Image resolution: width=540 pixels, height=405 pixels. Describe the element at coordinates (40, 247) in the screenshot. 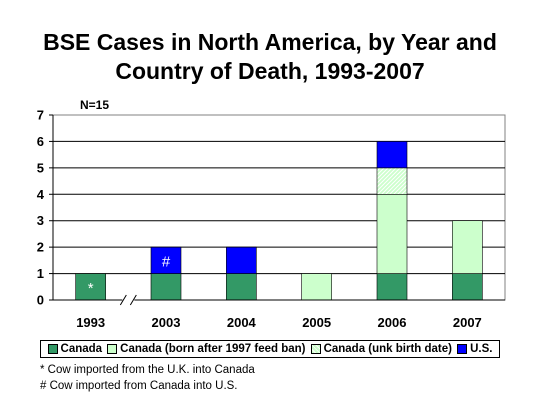

I see `y-tick-label: 2` at that location.